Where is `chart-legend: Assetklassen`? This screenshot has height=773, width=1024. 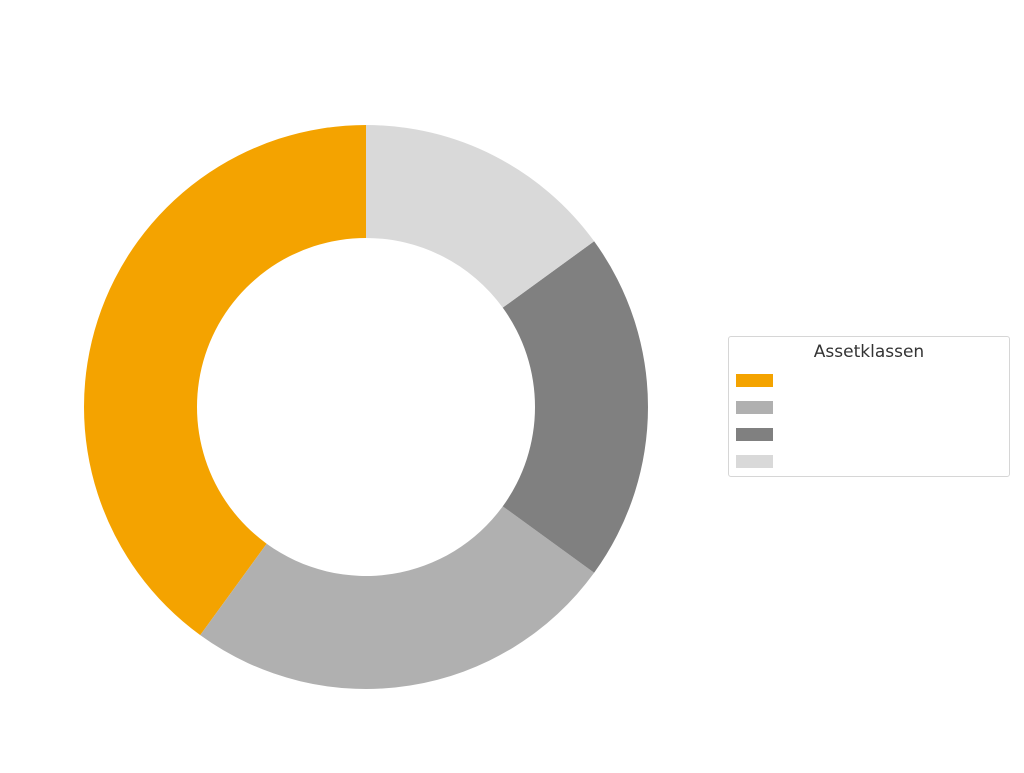
chart-legend: Assetklassen is located at coordinates (869, 406).